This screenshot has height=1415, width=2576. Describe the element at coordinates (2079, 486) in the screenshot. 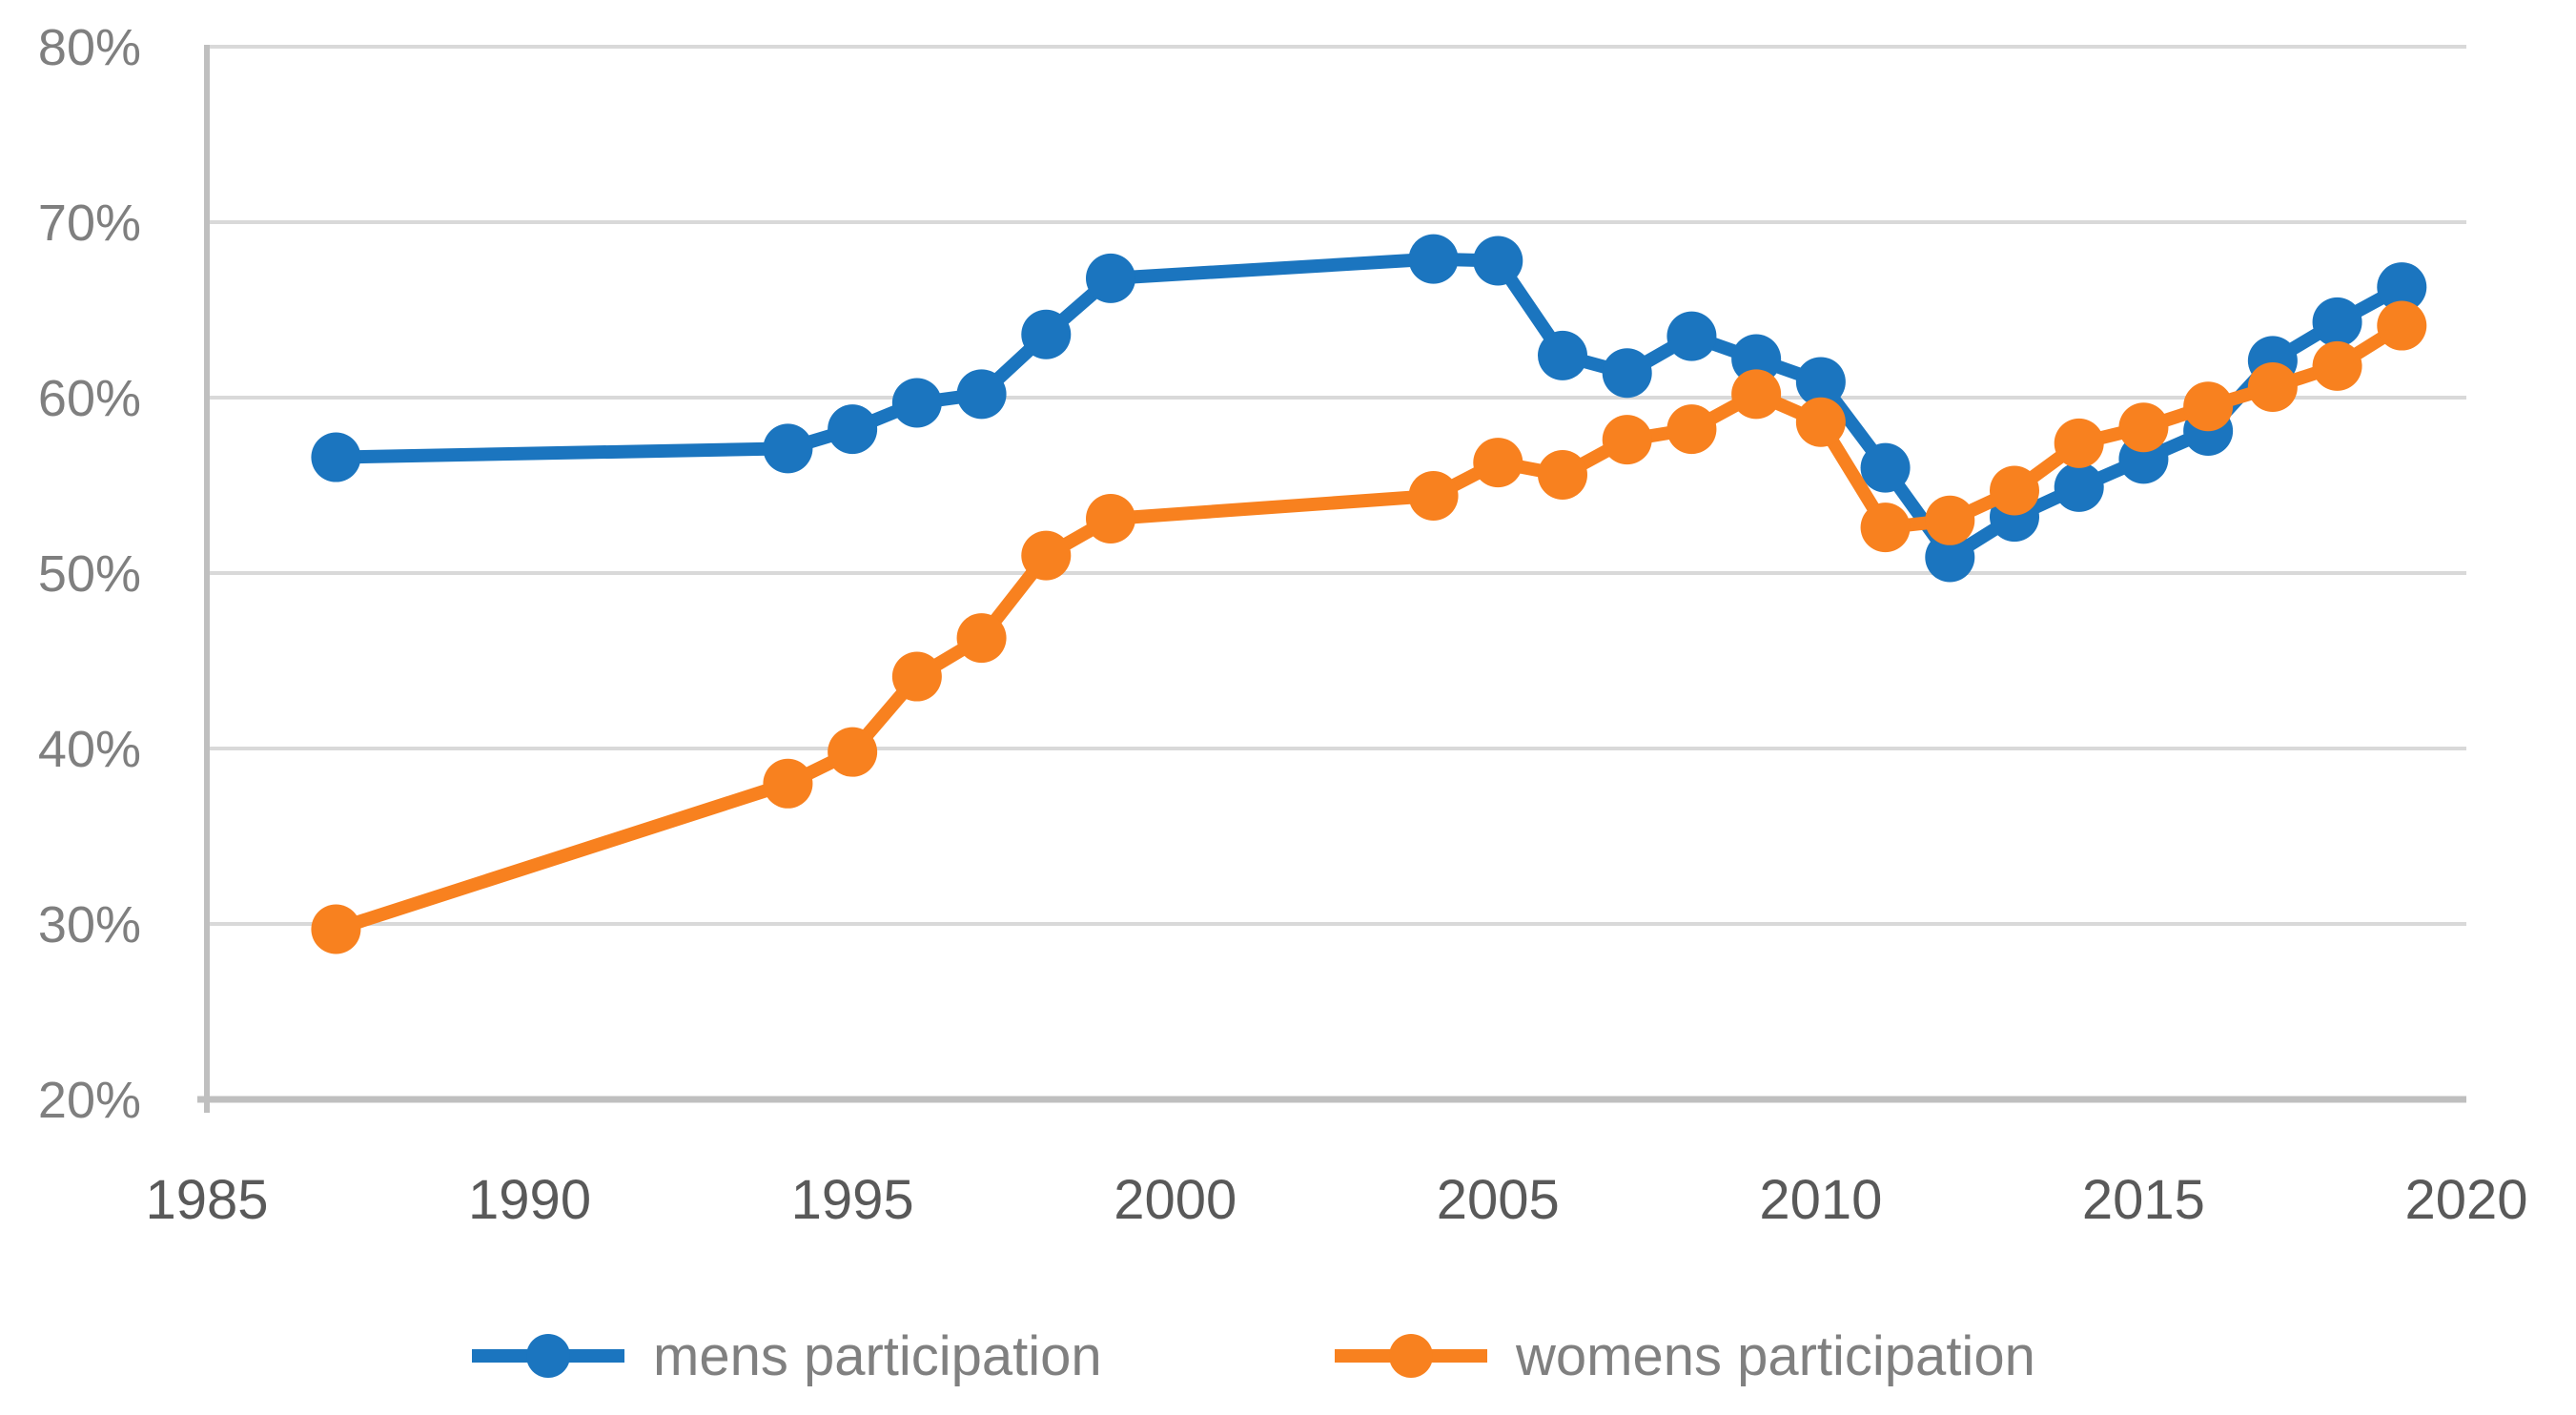

I see `mens-point-2014` at that location.